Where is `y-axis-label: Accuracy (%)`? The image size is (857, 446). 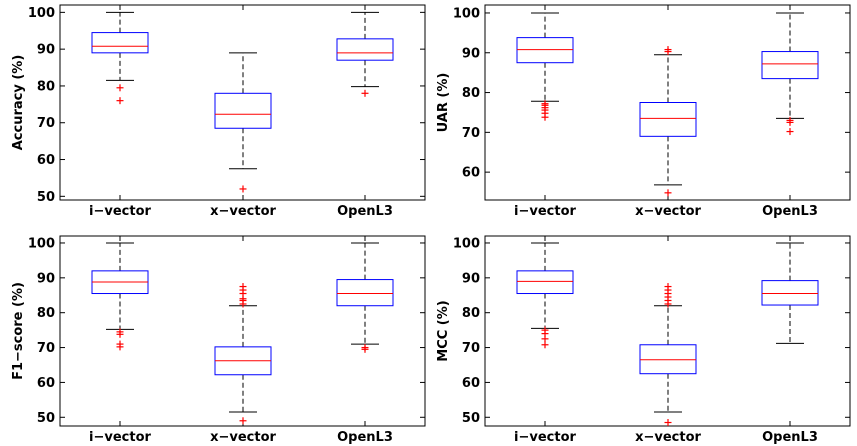
y-axis-label: Accuracy (%) is located at coordinates (18, 103).